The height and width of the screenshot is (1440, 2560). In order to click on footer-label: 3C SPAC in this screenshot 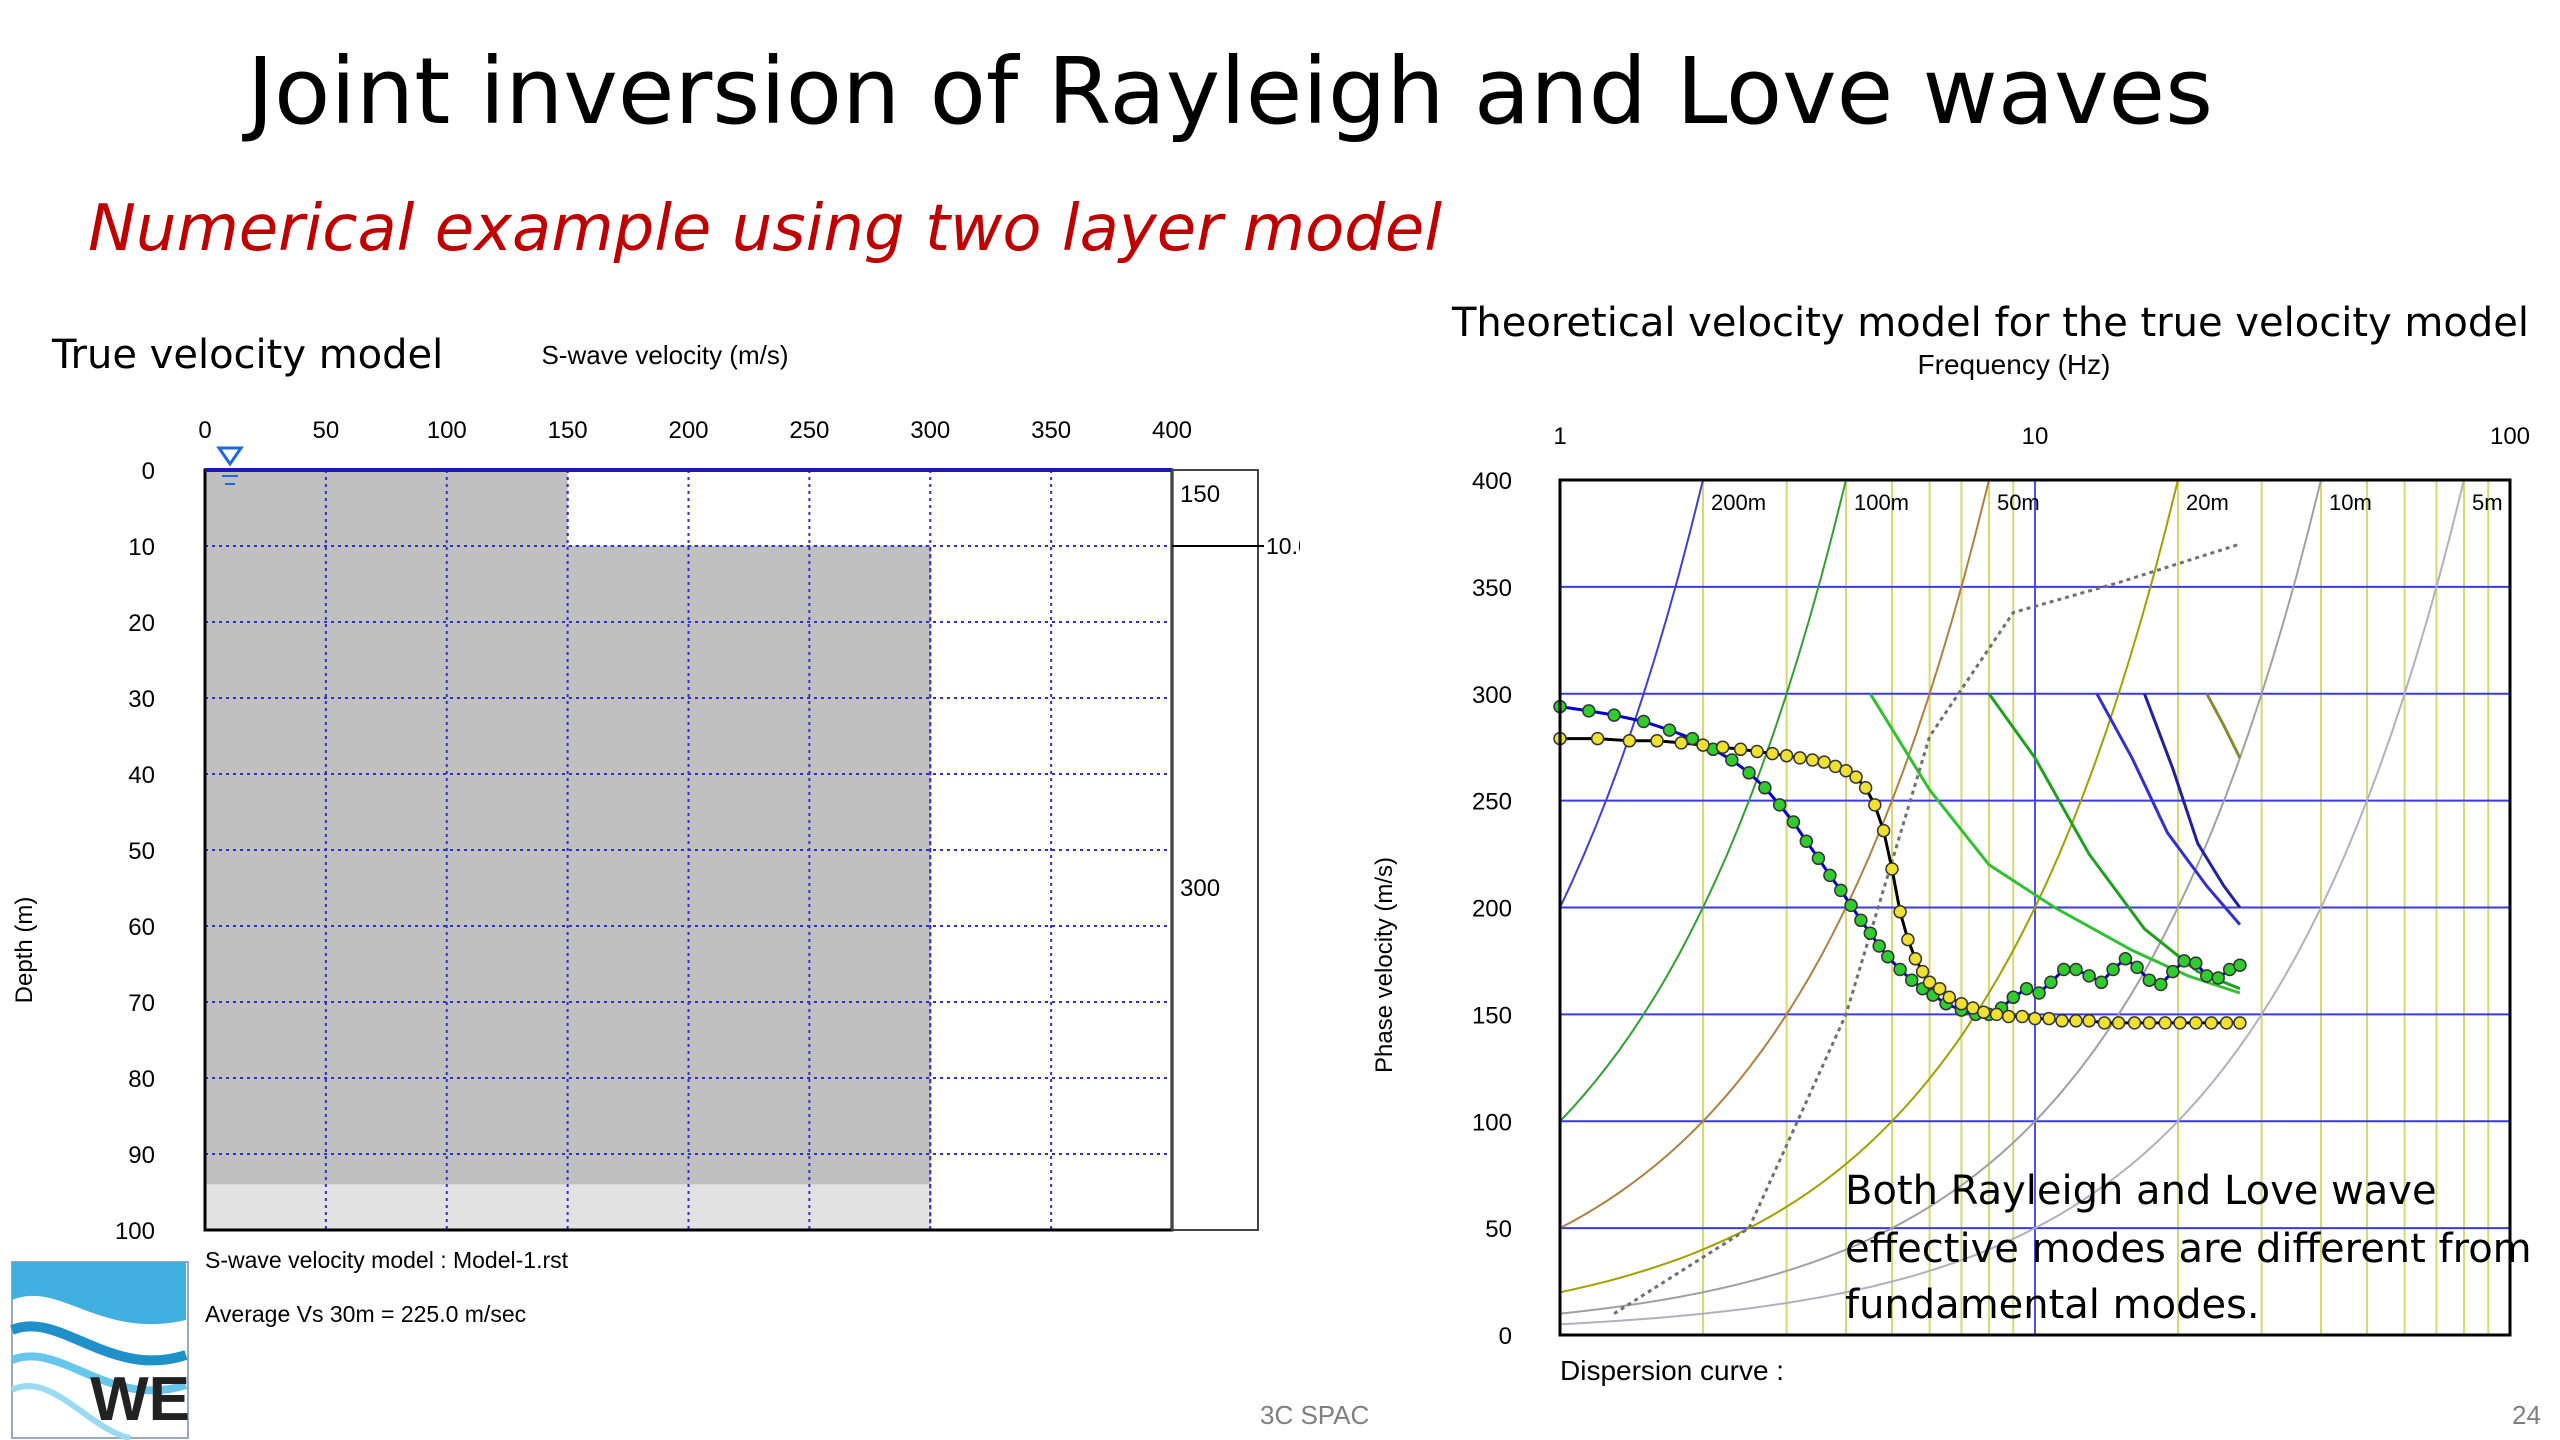, I will do `click(1315, 1415)`.